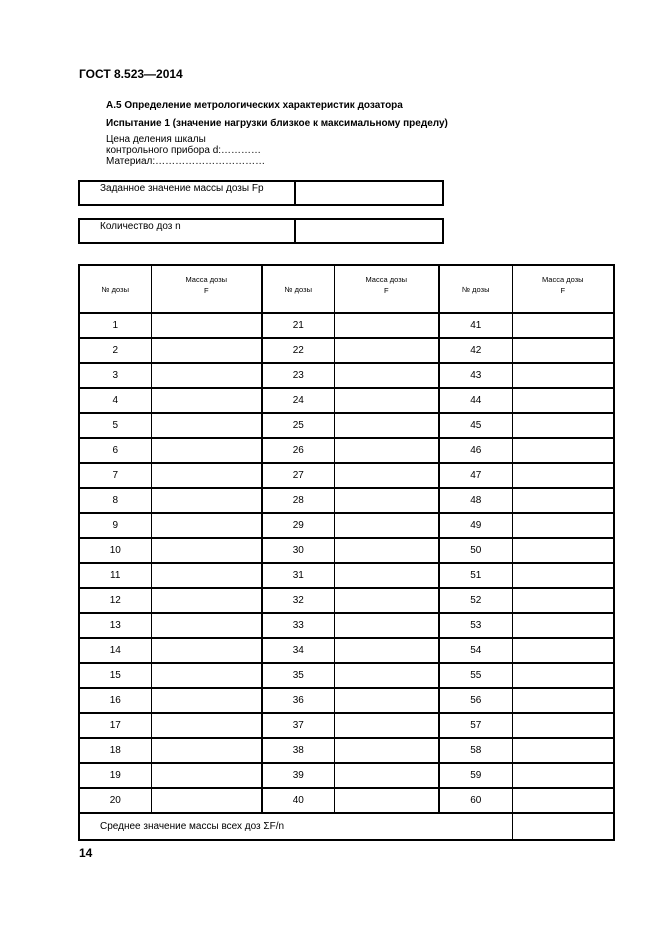  What do you see at coordinates (298, 550) in the screenshot?
I see `dose-number: 30` at bounding box center [298, 550].